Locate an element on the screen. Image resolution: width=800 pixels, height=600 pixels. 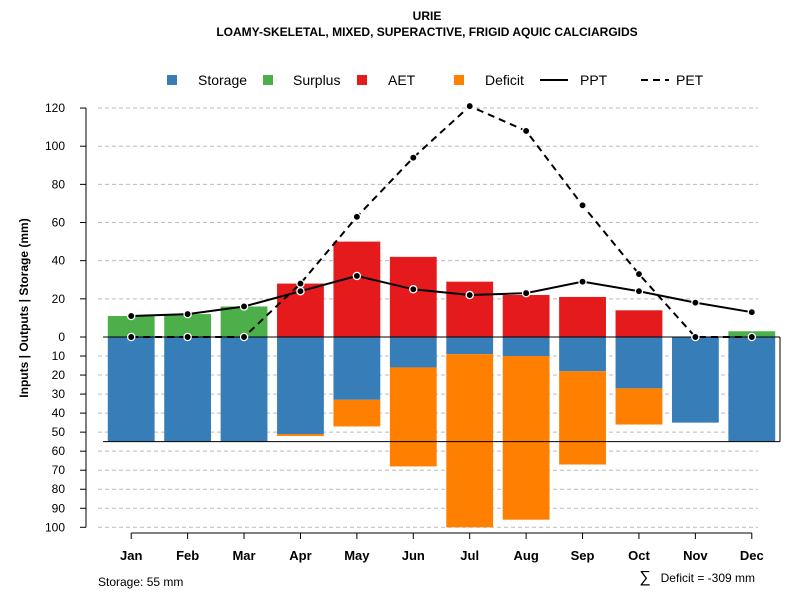
ppt-line is located at coordinates (441, 296).